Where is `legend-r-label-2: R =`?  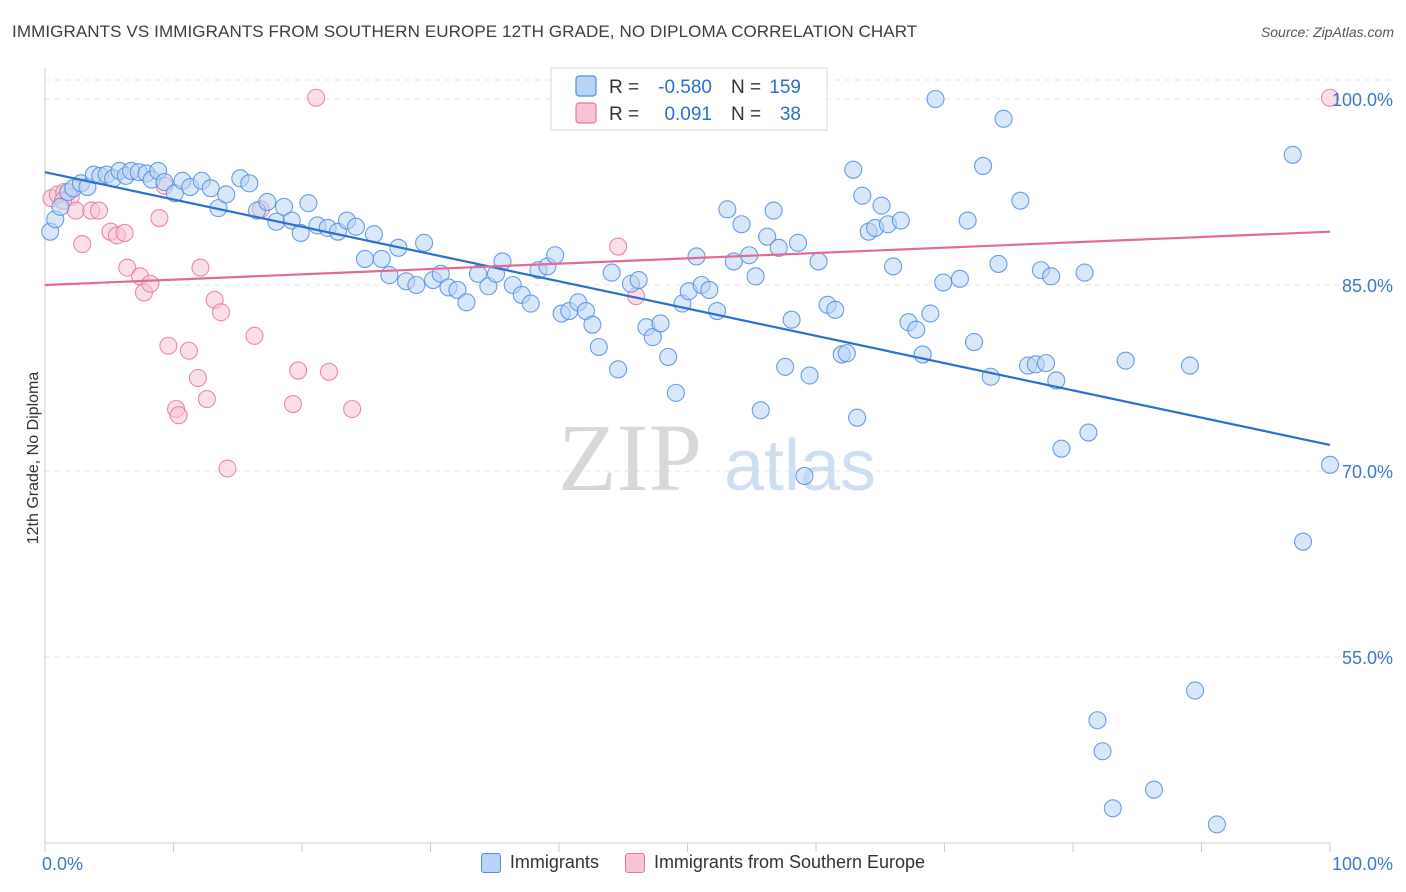 legend-r-label-2: R = is located at coordinates (624, 114).